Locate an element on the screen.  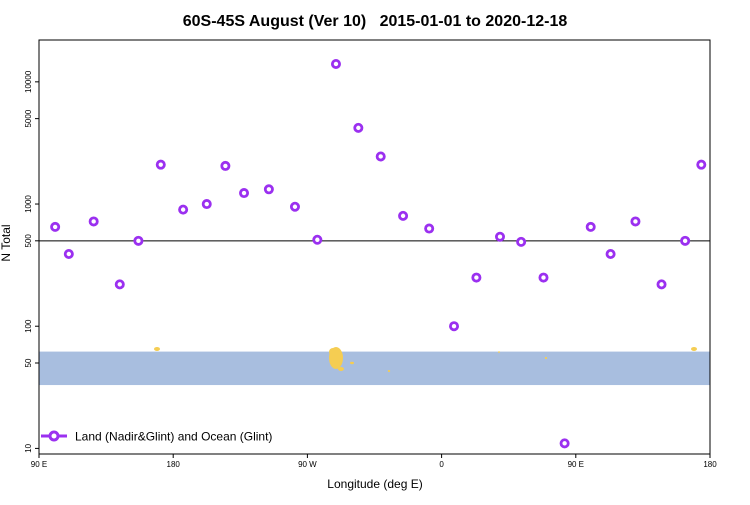
map-band is located at coordinates (374, 366).